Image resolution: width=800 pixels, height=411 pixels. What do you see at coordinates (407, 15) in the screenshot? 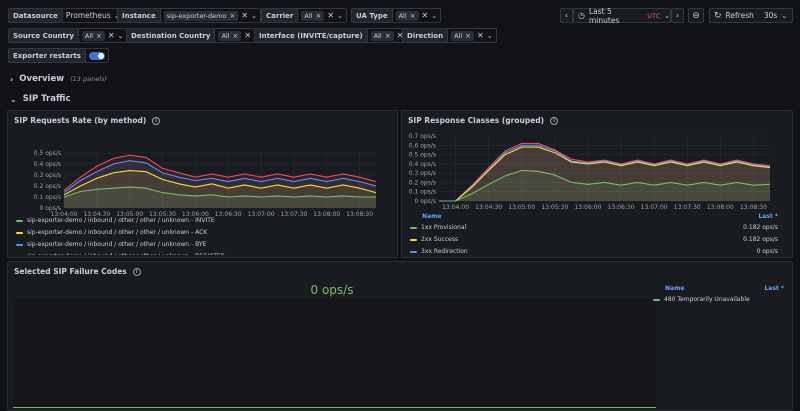
I see `ua-type-chip: All ×` at bounding box center [407, 15].